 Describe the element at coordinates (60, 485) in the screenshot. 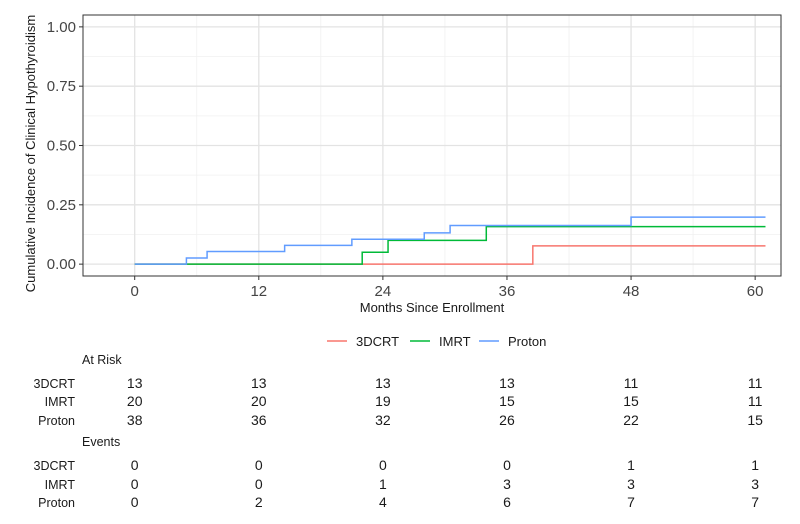

I see `events-row-label: IMRT` at that location.